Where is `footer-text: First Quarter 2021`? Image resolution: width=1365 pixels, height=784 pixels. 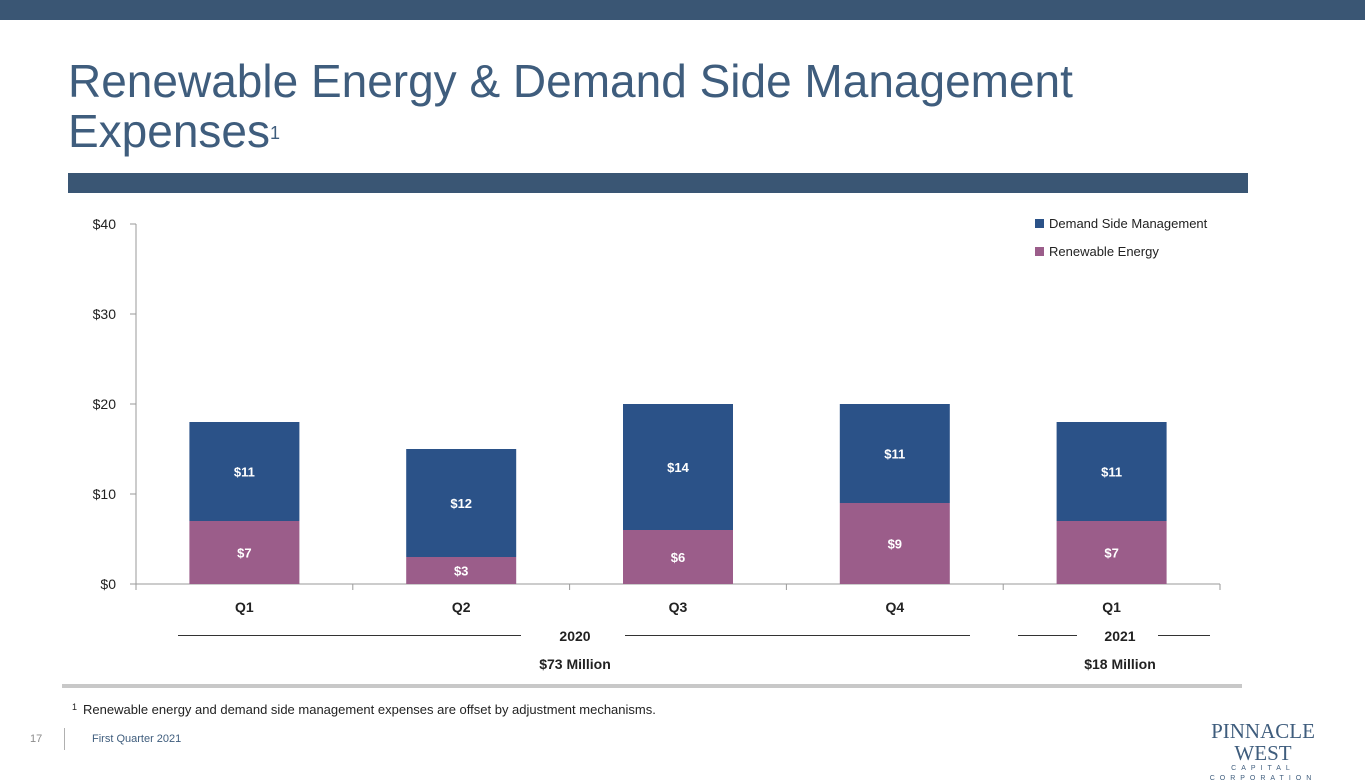 footer-text: First Quarter 2021 is located at coordinates (137, 739).